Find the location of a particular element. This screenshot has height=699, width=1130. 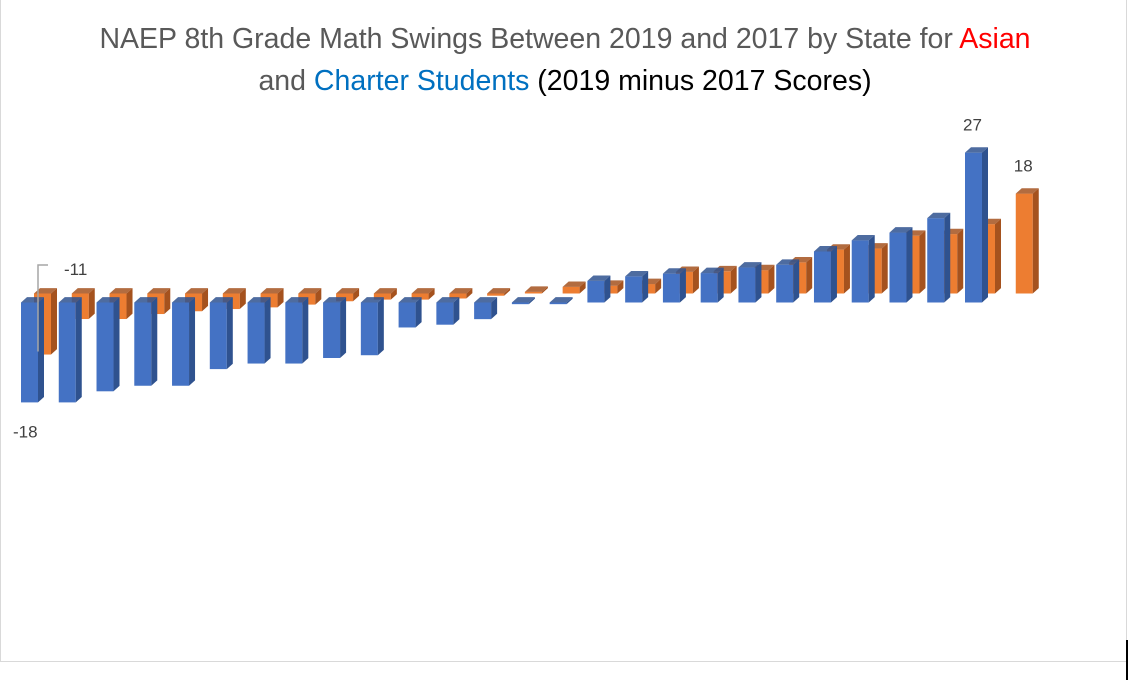

leader-line is located at coordinates (42, 308).